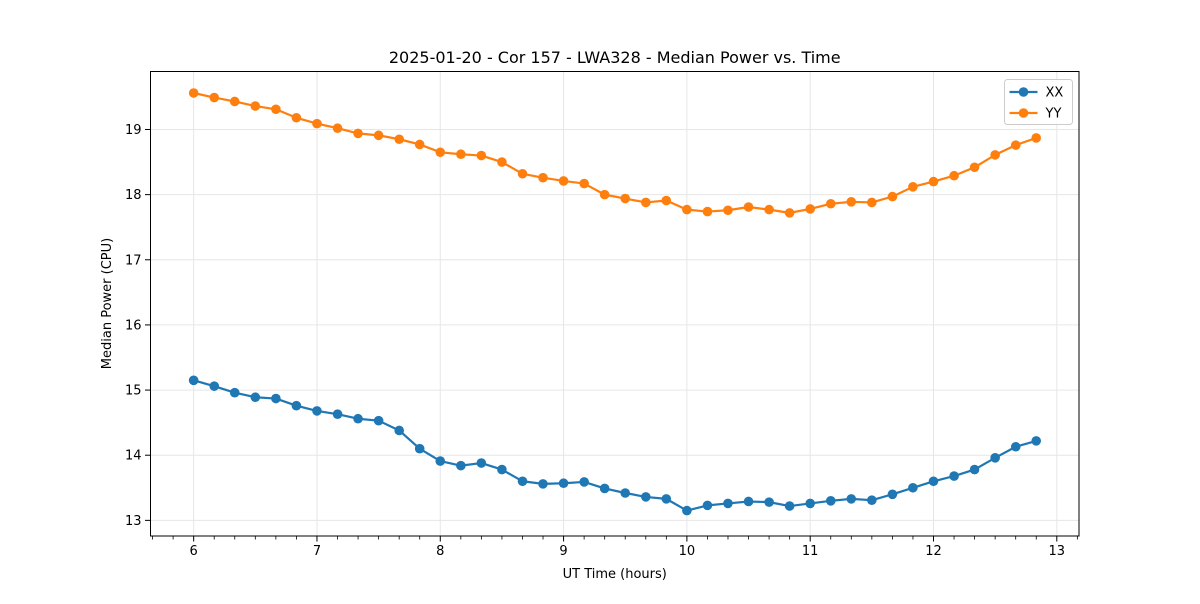  Describe the element at coordinates (133, 195) in the screenshot. I see `y-tick-label: 18` at that location.